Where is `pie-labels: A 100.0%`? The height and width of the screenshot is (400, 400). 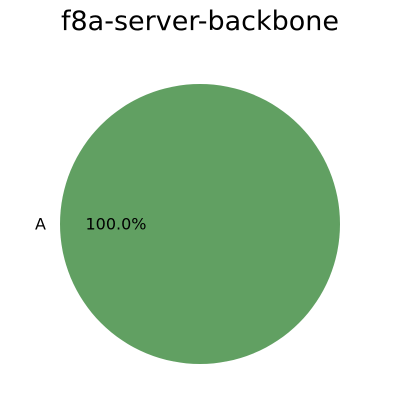
pie-labels: A 100.0% is located at coordinates (90, 224).